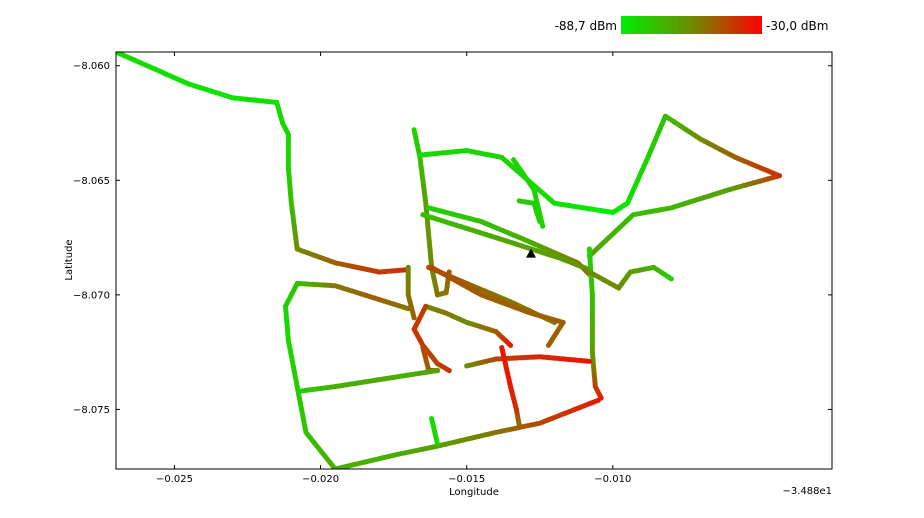 Image resolution: width=924 pixels, height=518 pixels. What do you see at coordinates (69, 259) in the screenshot?
I see `y-axis-label: Latitude` at bounding box center [69, 259].